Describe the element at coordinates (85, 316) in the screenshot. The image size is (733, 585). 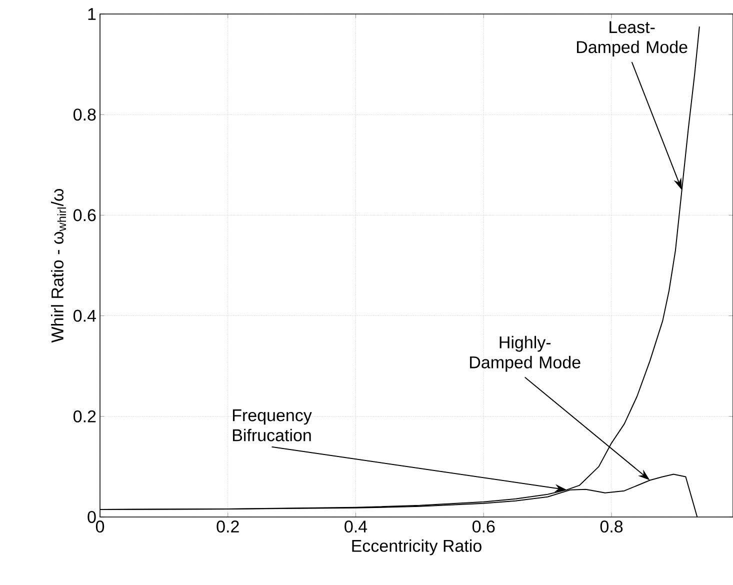
I see `y-tick-label: 0.4` at that location.